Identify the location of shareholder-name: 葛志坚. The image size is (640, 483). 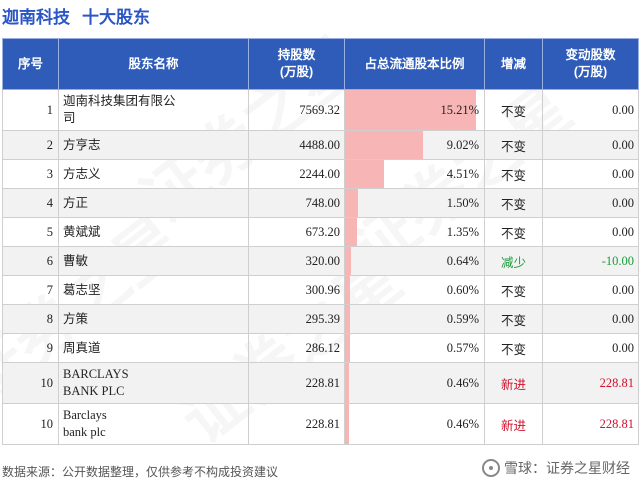
(153, 290).